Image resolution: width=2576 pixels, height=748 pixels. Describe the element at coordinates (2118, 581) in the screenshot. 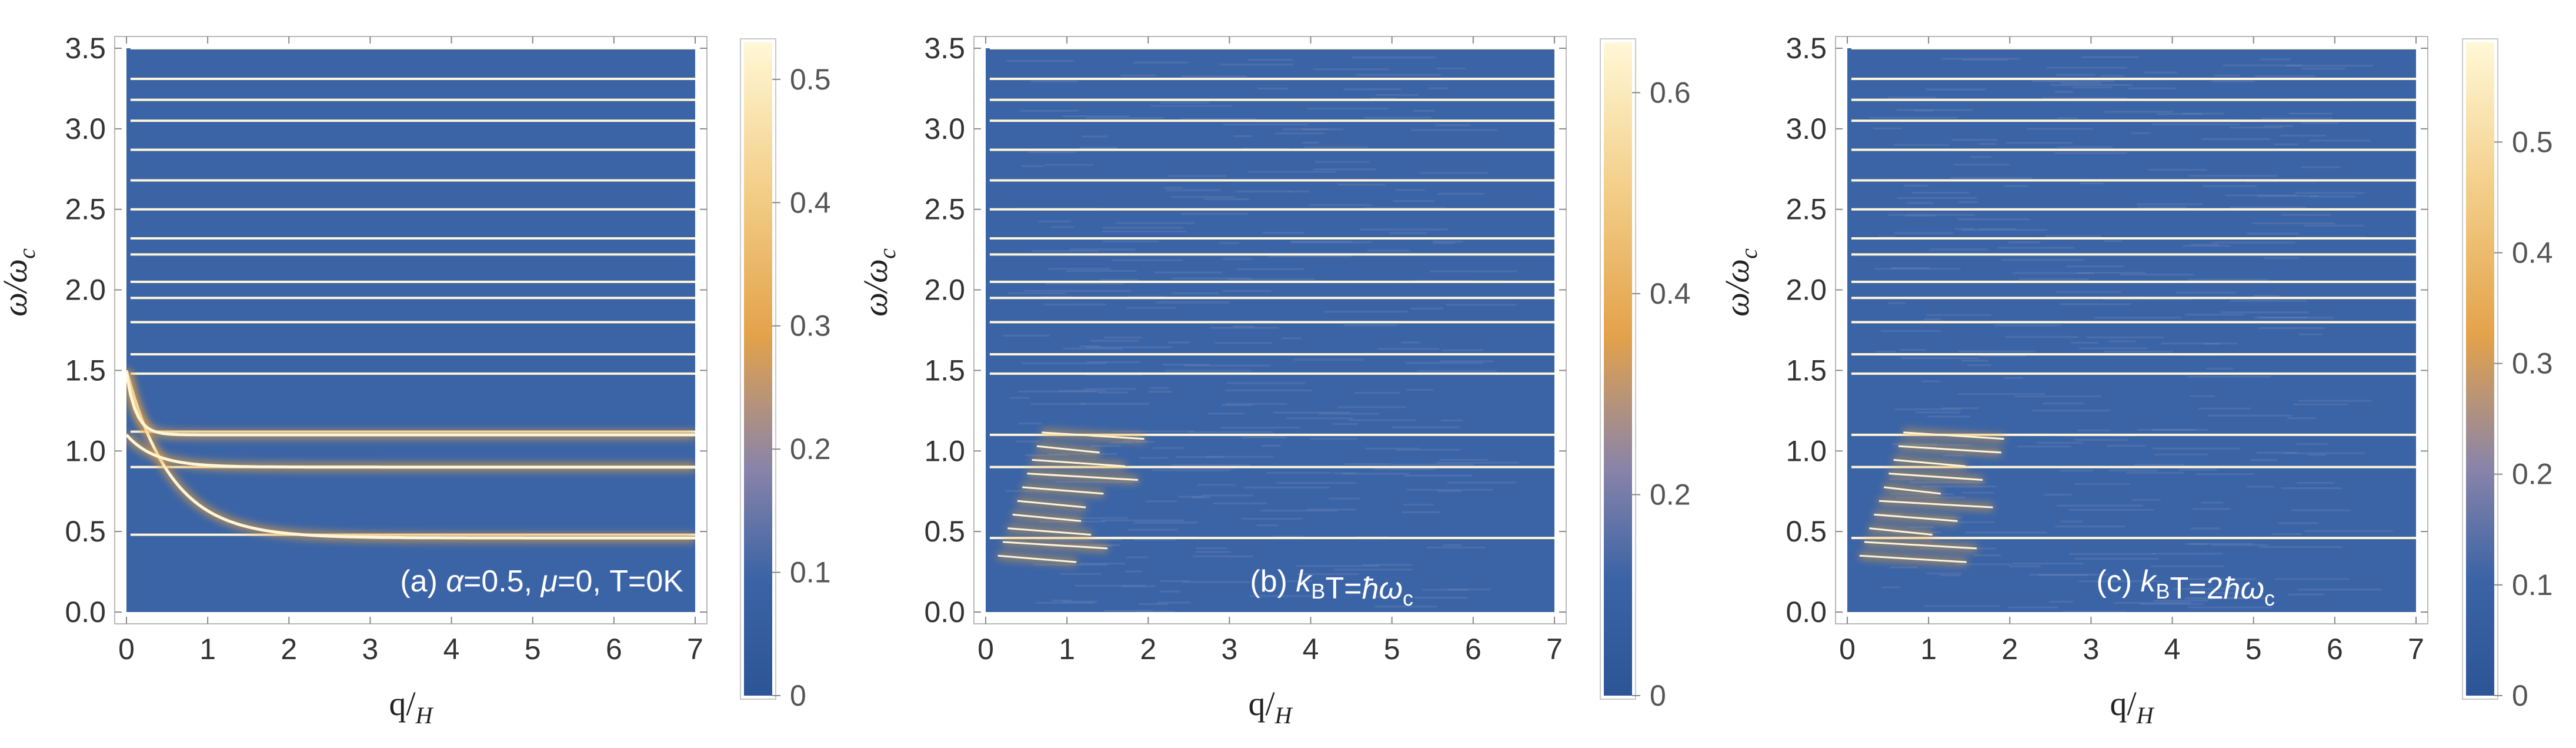

I see `annotation-prefix: (c)` at that location.